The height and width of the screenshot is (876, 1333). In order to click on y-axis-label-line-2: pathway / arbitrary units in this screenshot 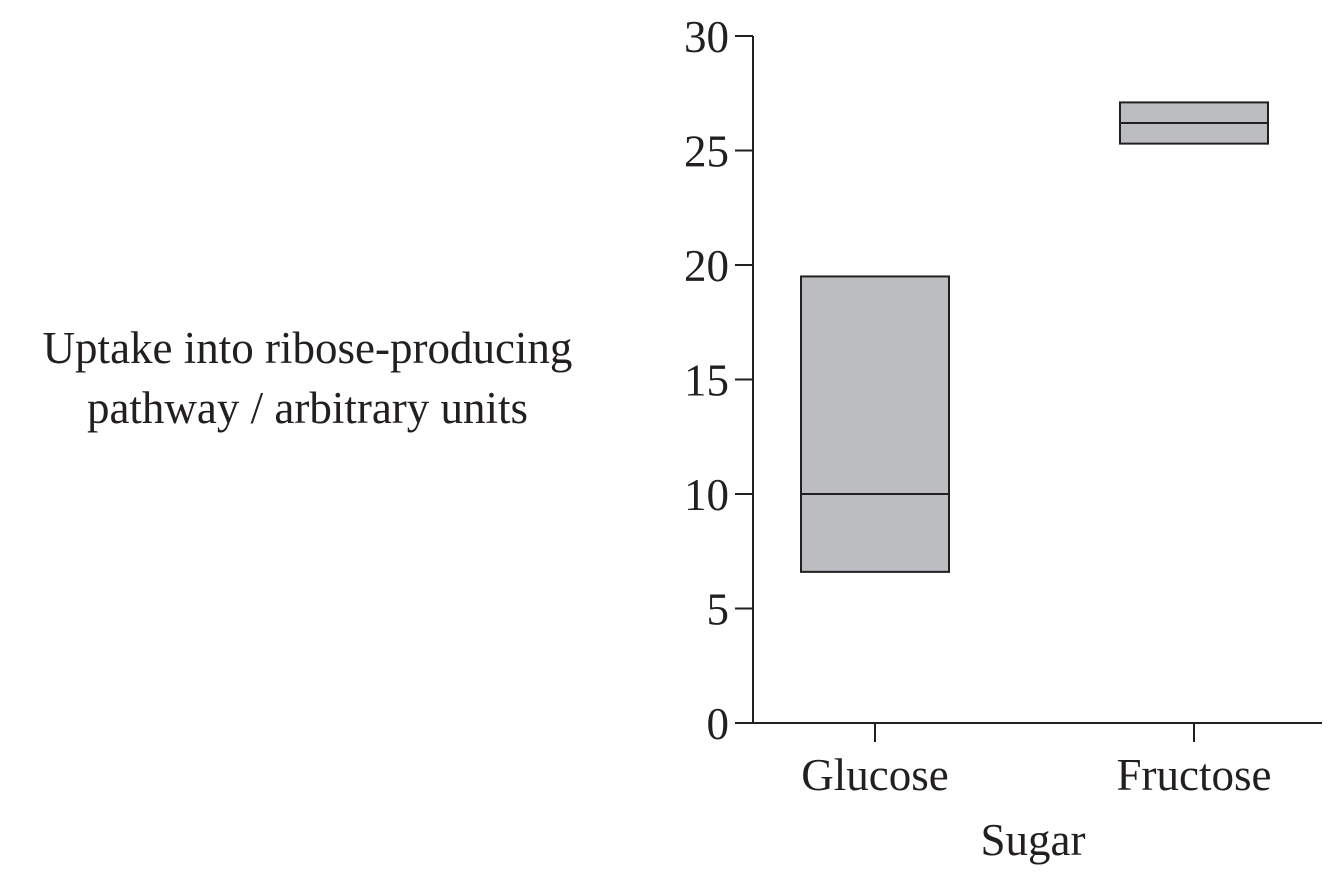, I will do `click(307, 408)`.